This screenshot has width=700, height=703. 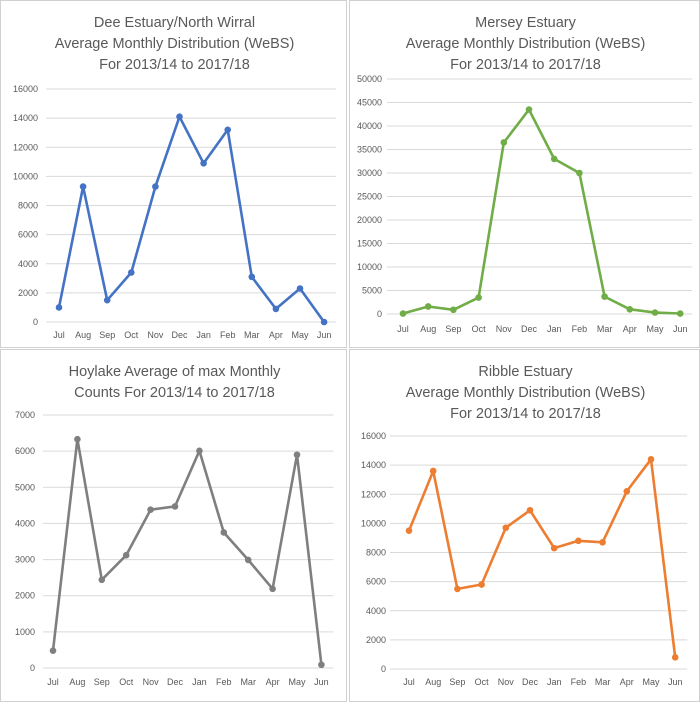 I want to click on y-tick-label: 20000, so click(x=369, y=220).